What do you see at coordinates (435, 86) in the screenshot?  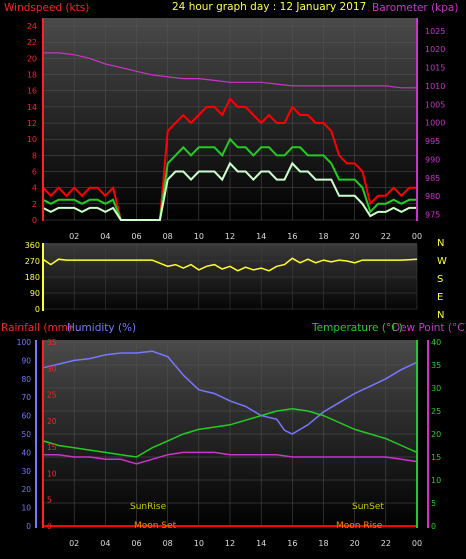 I see `barometer-tick-label: 1010` at bounding box center [435, 86].